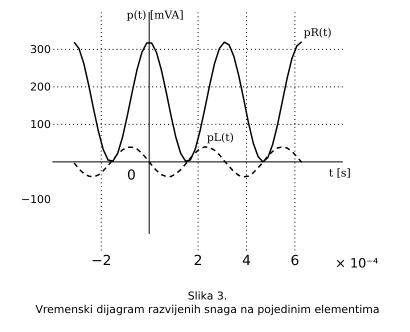 This screenshot has height=332, width=410. I want to click on x-axis-title: t [s], so click(339, 173).